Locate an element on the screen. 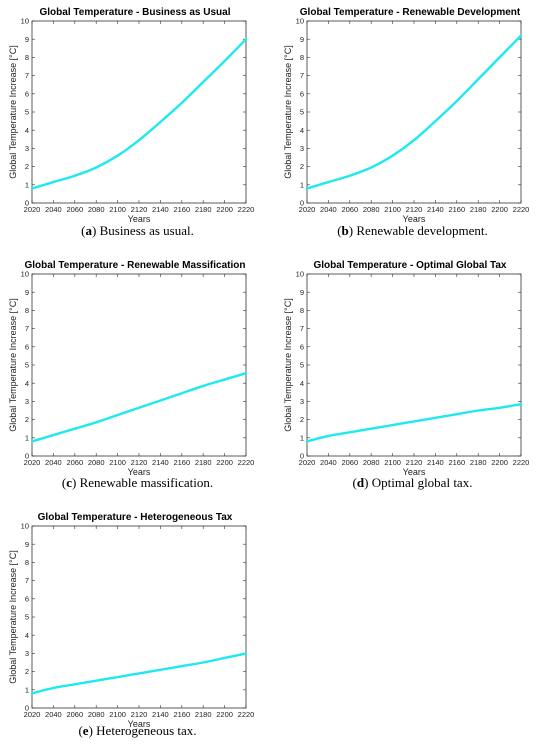  chart-title: Global Temperature - Heterogeneous Tax is located at coordinates (135, 517).